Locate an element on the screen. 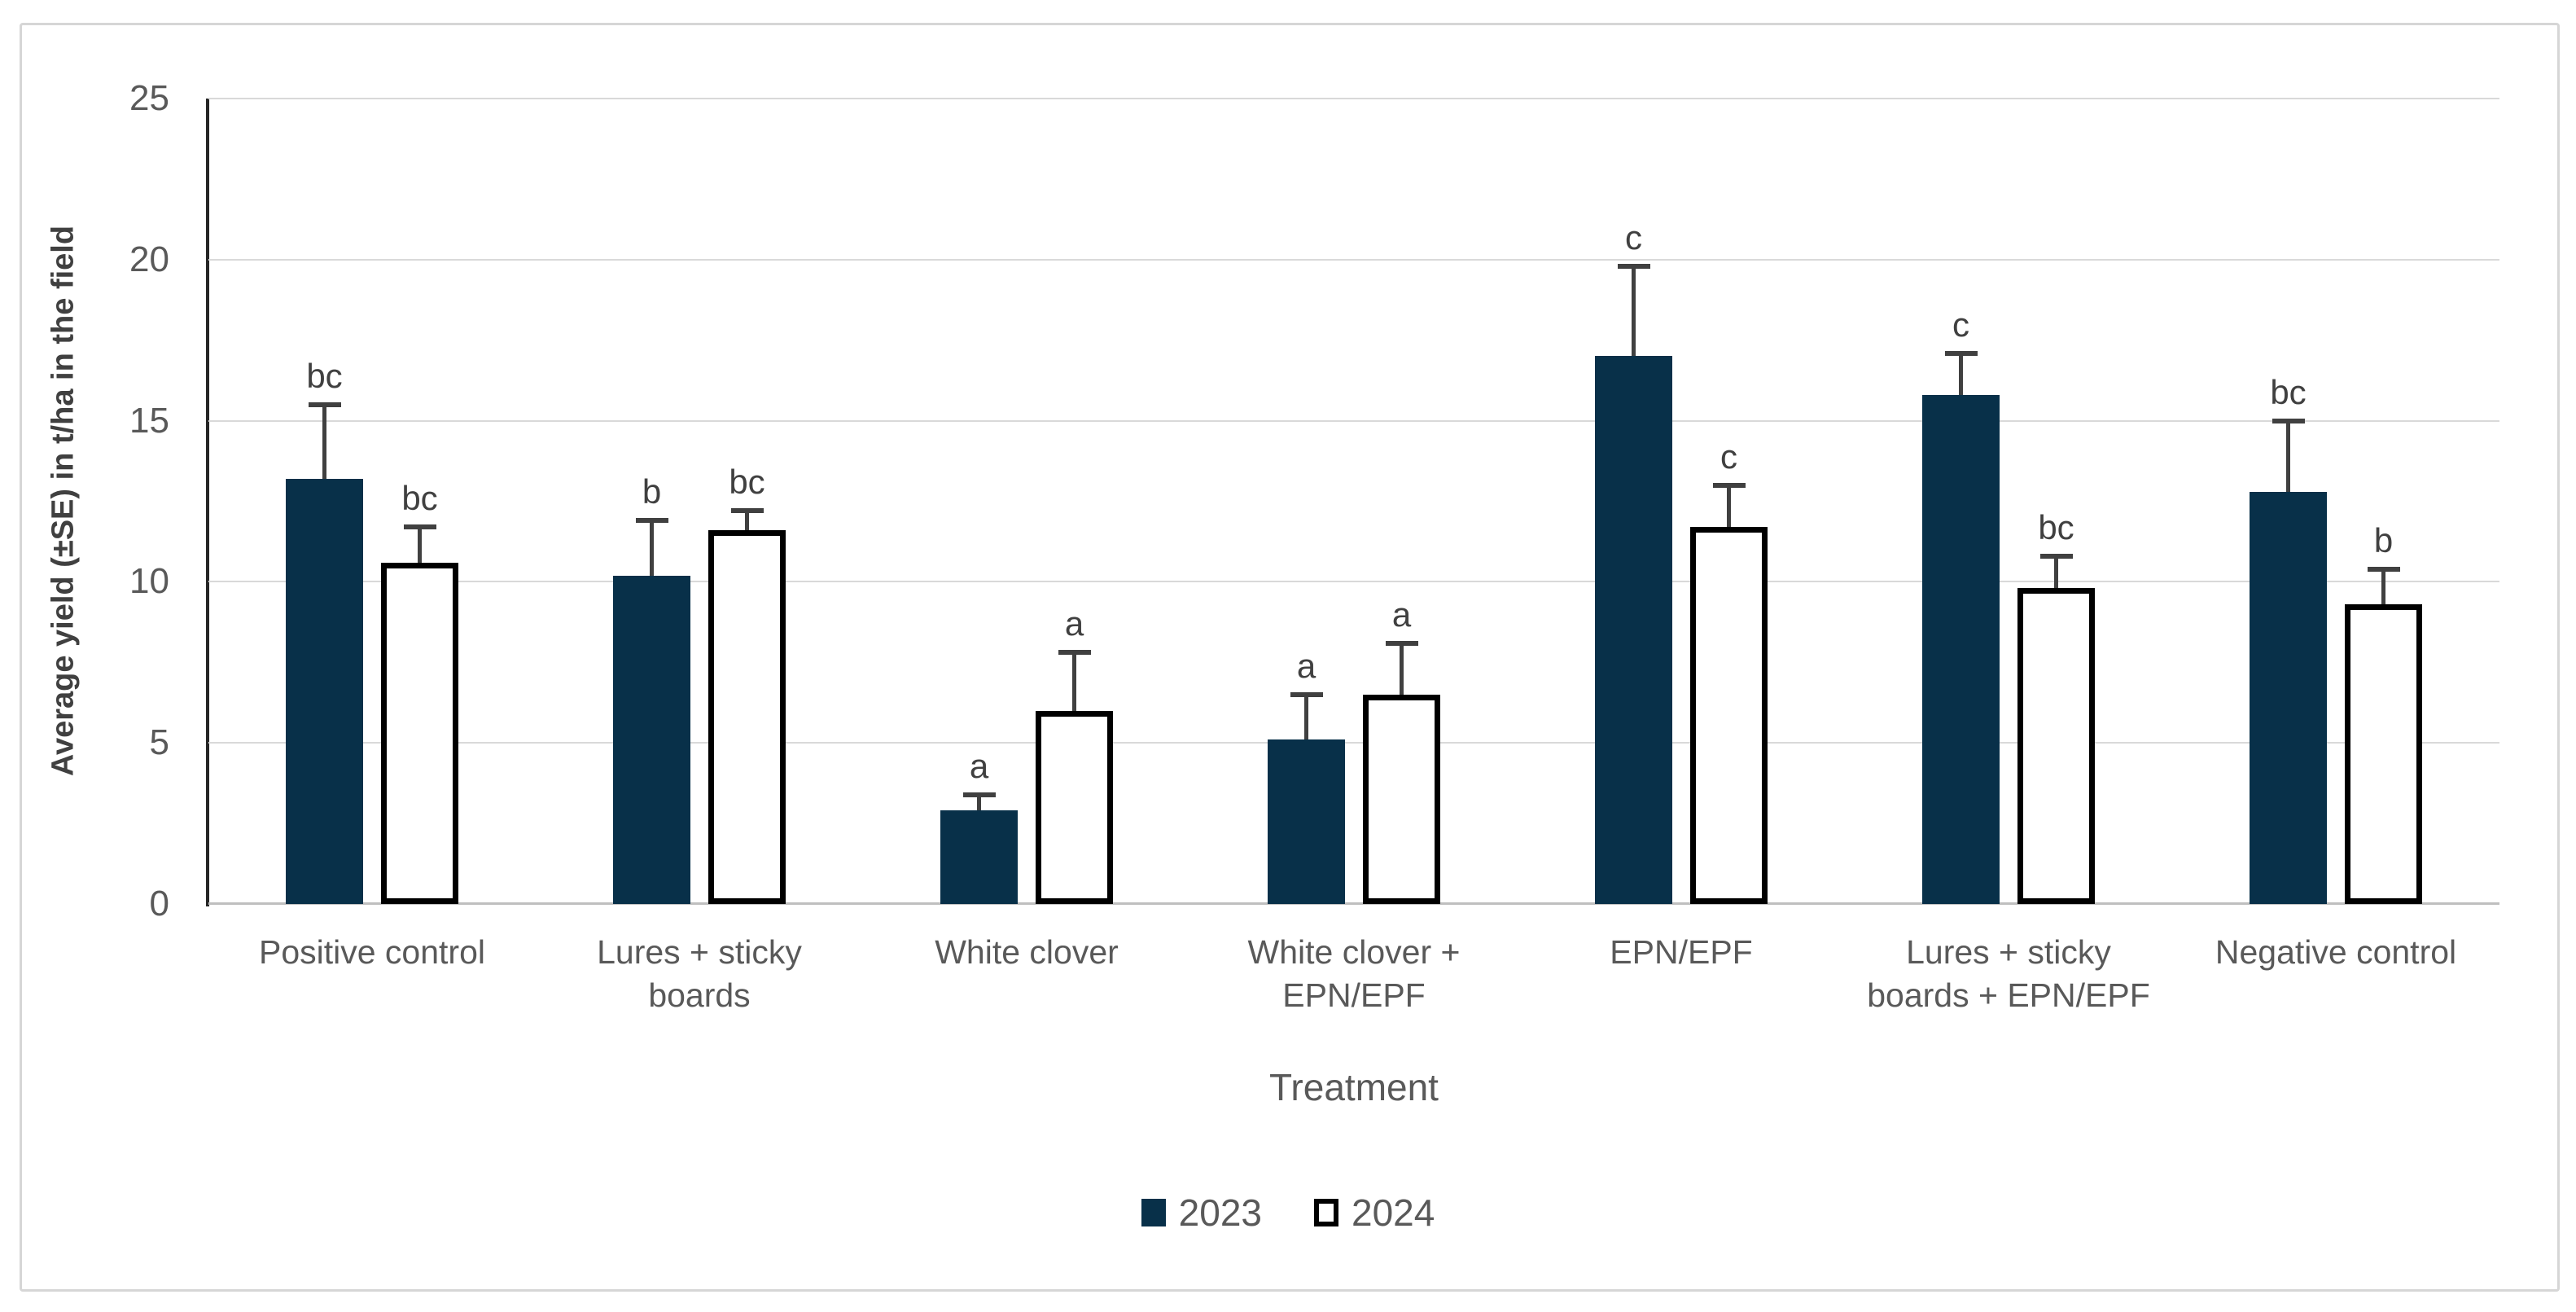  y-tick-label-15: 15 is located at coordinates (149, 420).